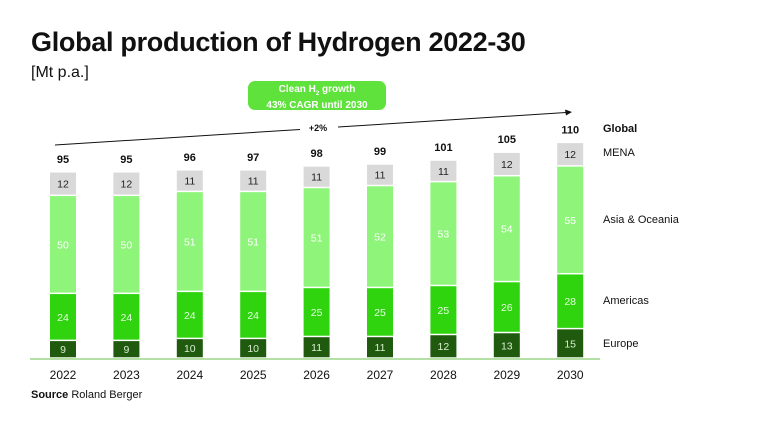 The width and height of the screenshot is (768, 432). What do you see at coordinates (641, 220) in the screenshot?
I see `legend-asia-oceania: Asia & Oceania` at bounding box center [641, 220].